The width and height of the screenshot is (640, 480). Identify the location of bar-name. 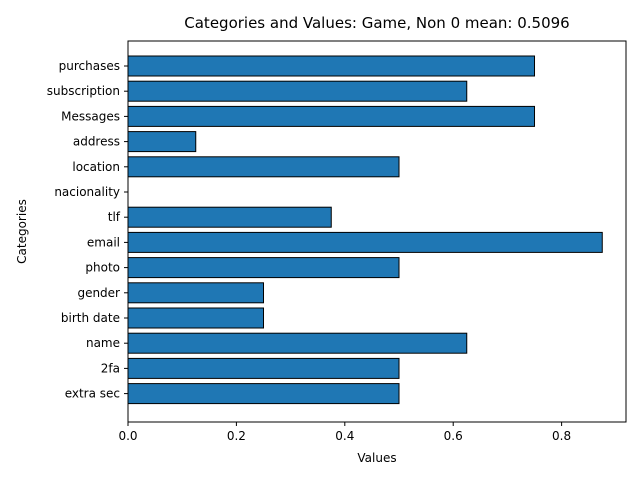
(297, 343).